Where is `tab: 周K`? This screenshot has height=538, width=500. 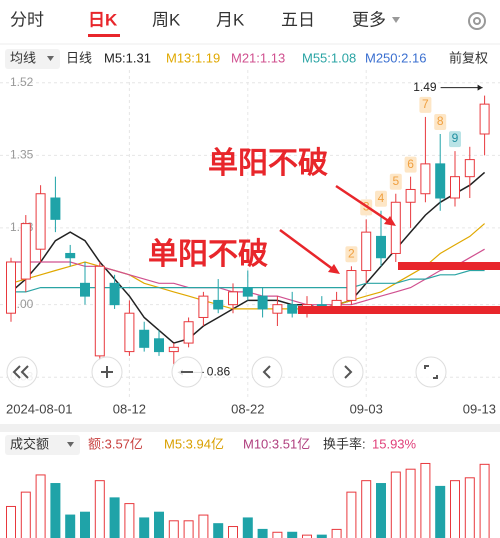 tab: 周K is located at coordinates (166, 19).